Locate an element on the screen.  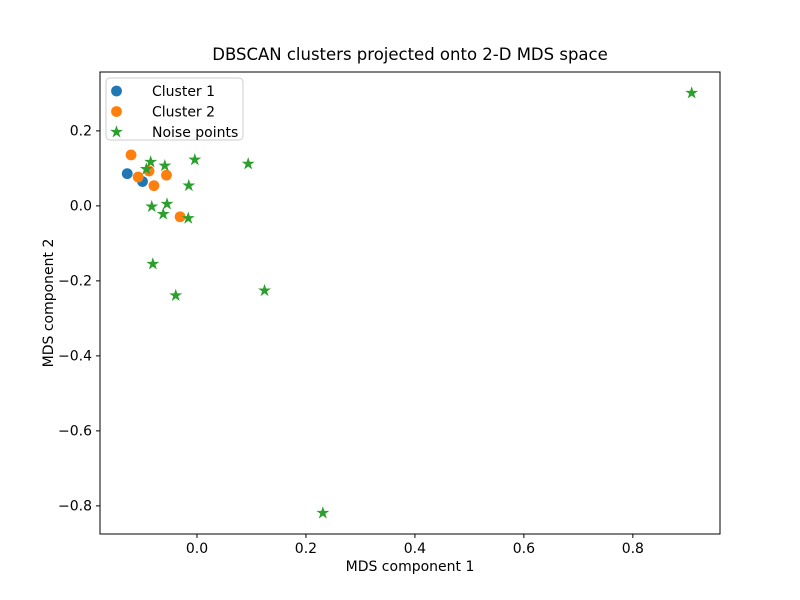
legend-item-cluster-2: Cluster 2 is located at coordinates (163, 113).